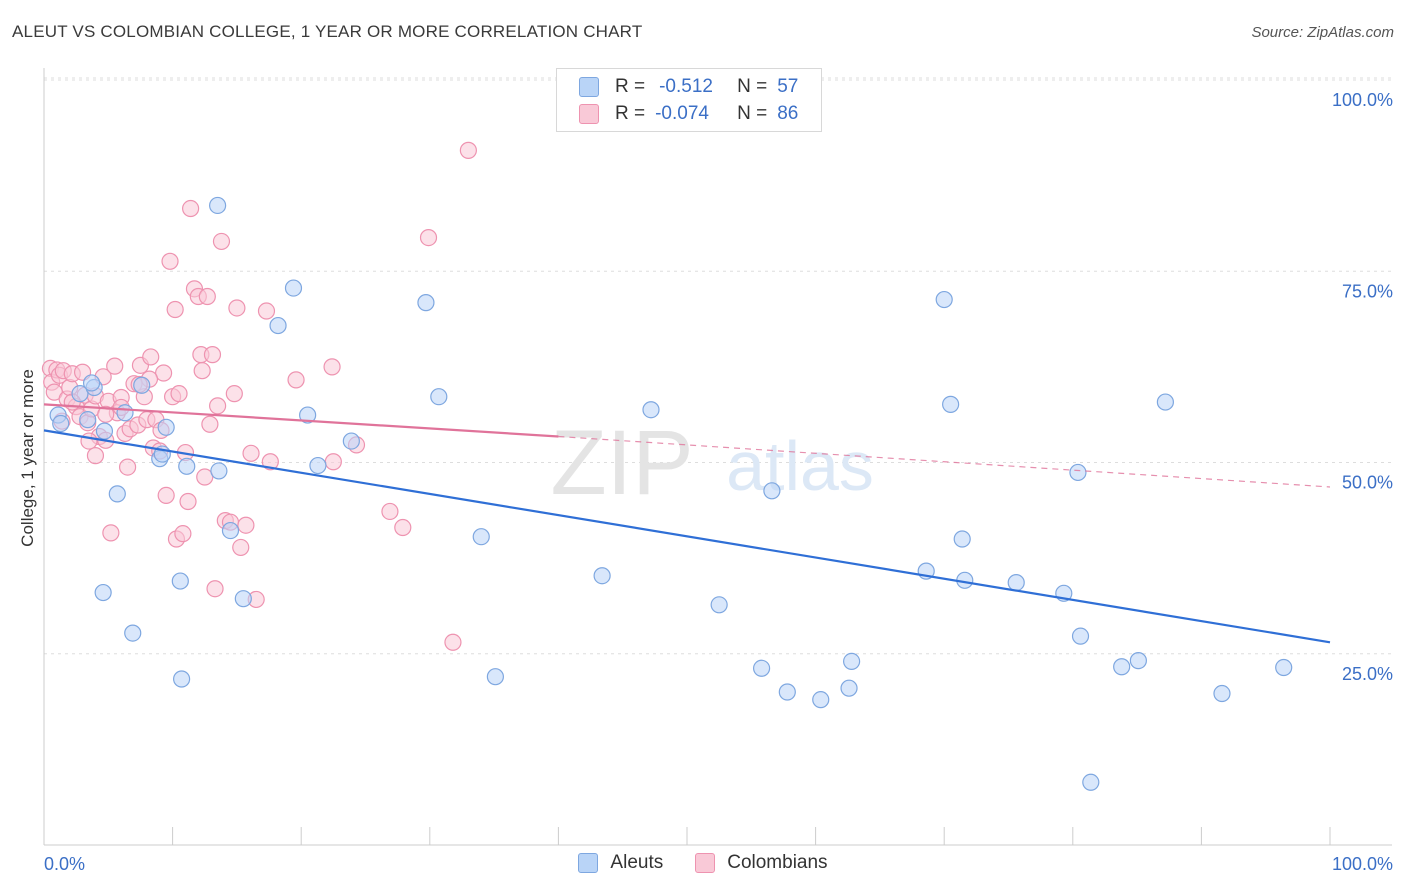  I want to click on trend-line-extension, so click(944, 461).